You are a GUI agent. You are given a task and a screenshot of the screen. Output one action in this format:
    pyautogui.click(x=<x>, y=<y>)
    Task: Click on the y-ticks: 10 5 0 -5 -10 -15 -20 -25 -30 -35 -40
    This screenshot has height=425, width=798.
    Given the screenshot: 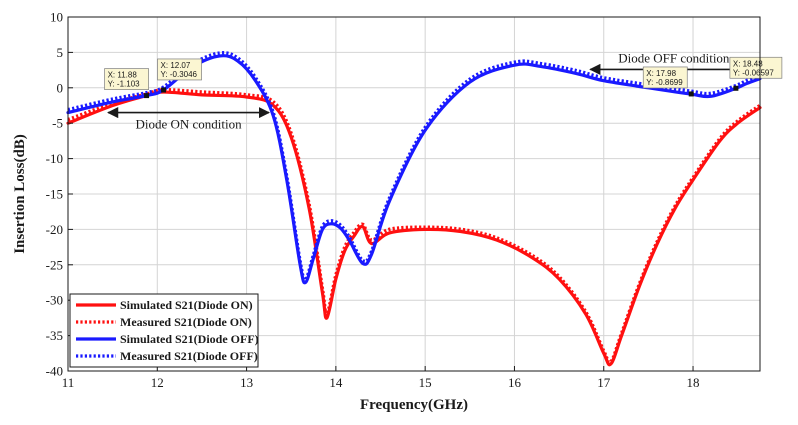 What is the action you would take?
    pyautogui.click(x=59, y=194)
    